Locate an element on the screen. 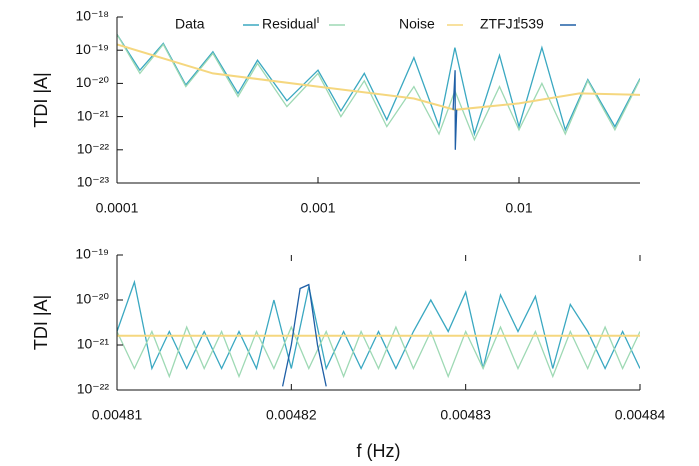 The image size is (699, 466). legend-label: Data is located at coordinates (190, 24).